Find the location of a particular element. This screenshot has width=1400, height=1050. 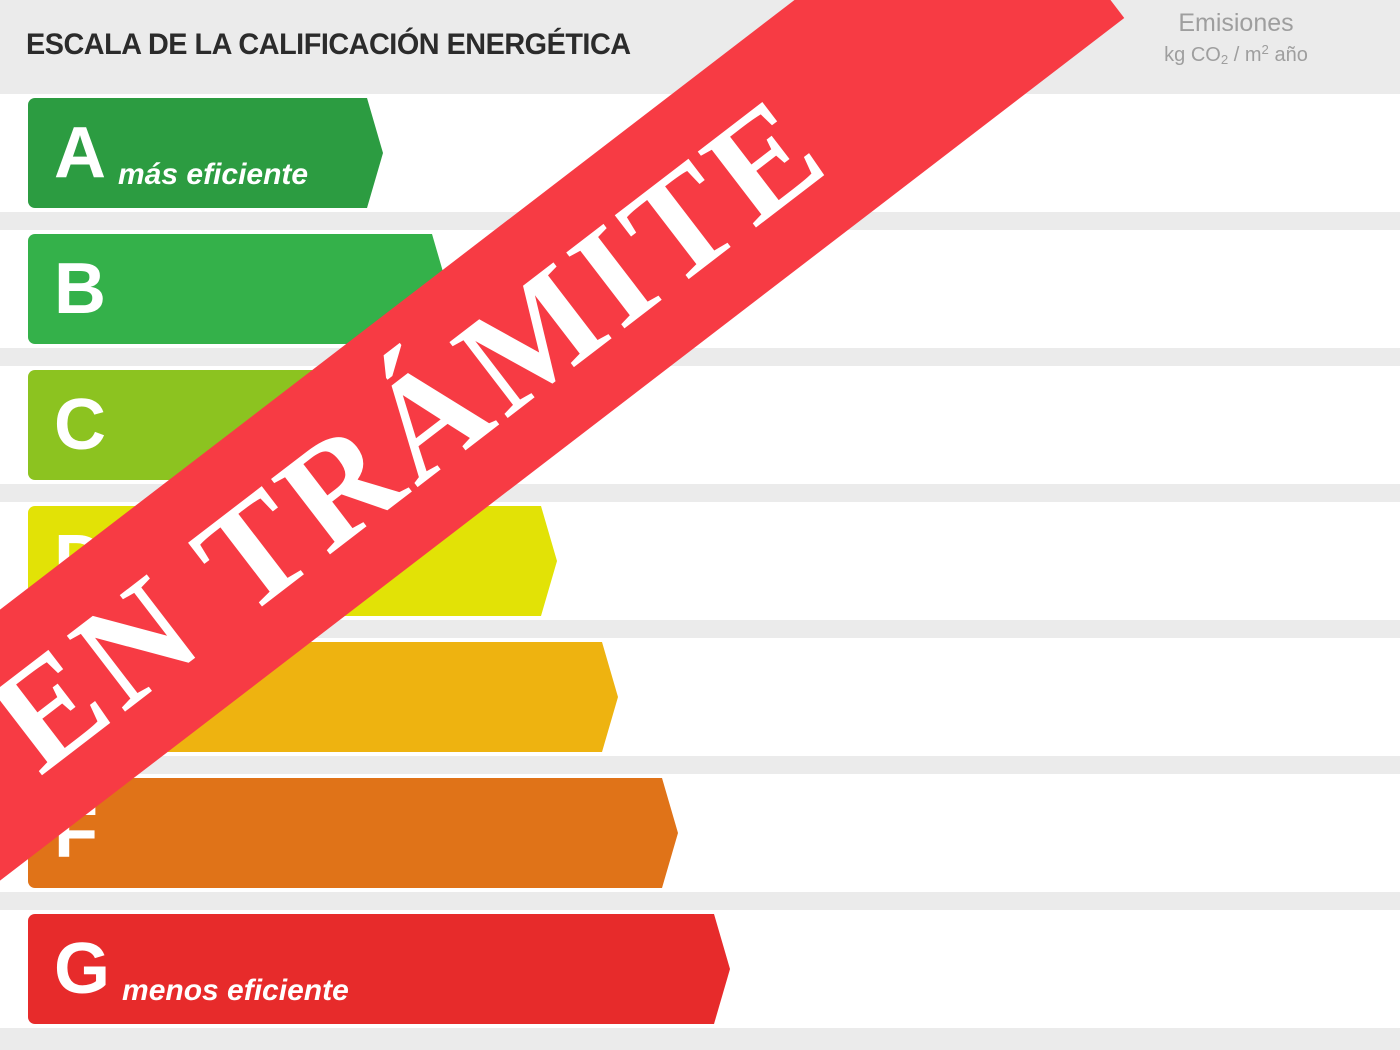

rating-letter: C is located at coordinates (80, 425).